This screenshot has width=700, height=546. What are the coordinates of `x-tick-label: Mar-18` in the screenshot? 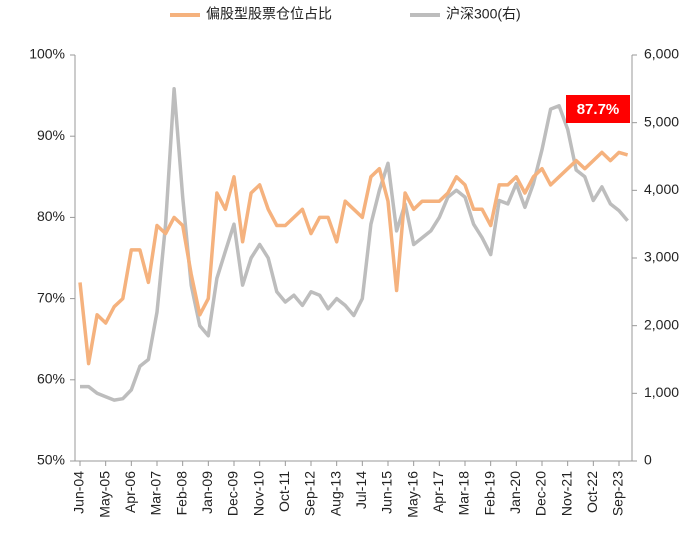 It's located at (464, 493).